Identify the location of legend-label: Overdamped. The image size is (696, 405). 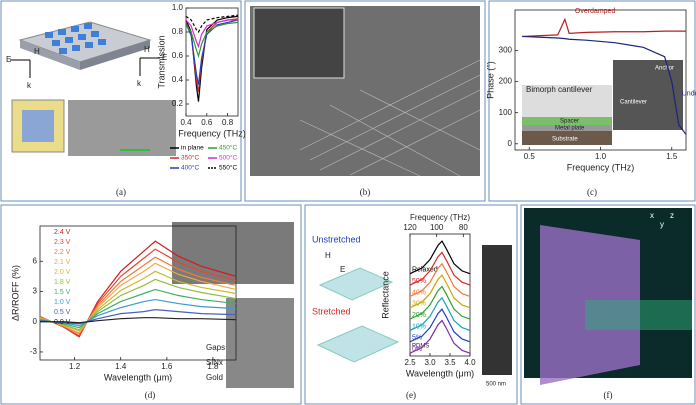
(595, 11).